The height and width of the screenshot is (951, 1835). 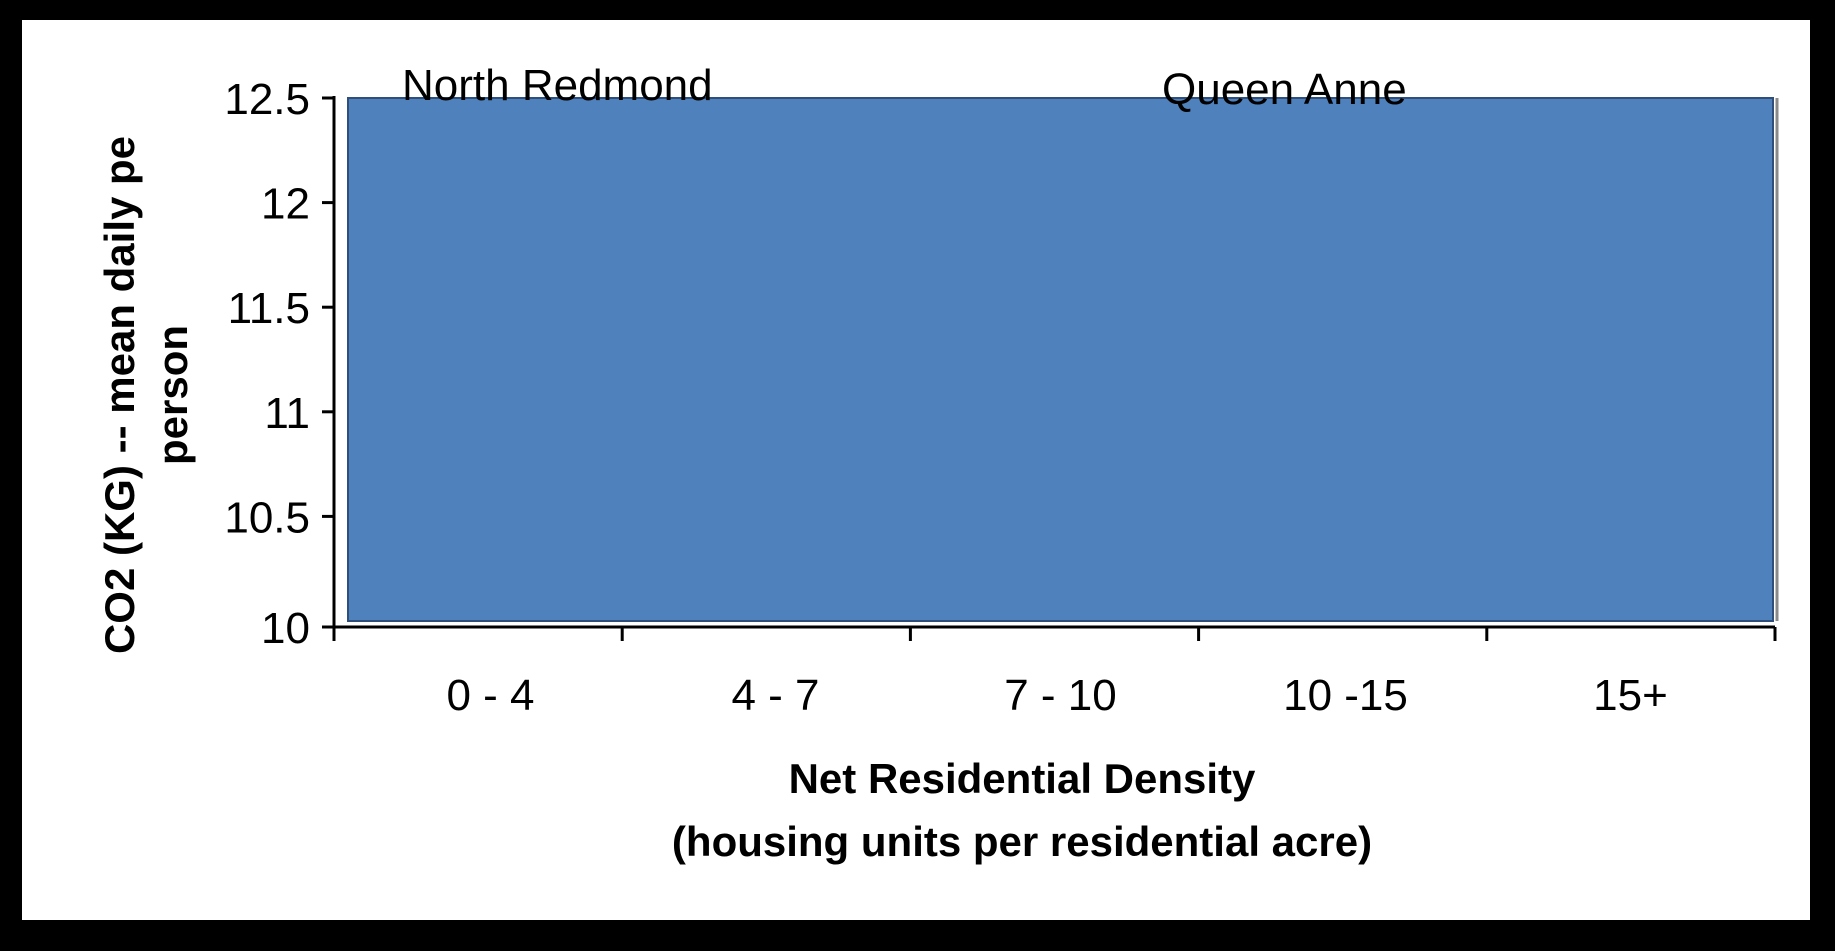 What do you see at coordinates (557, 85) in the screenshot?
I see `annotation-north-redmond: North Redmond` at bounding box center [557, 85].